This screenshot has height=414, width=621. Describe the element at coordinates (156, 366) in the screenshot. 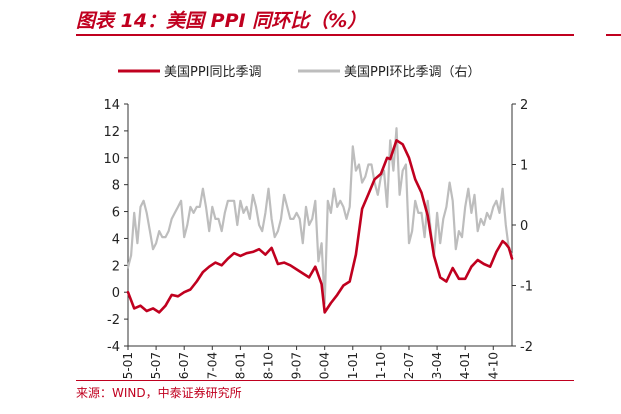

I see `x-tick-label: 2015-07` at that location.